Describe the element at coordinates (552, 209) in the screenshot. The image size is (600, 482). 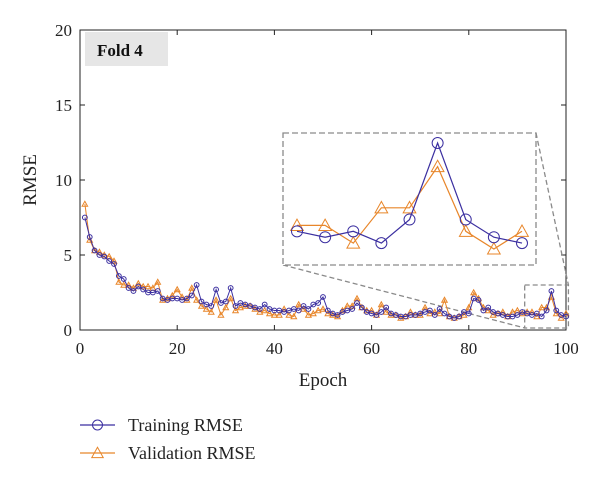
I see `zoom-connector-right` at that location.